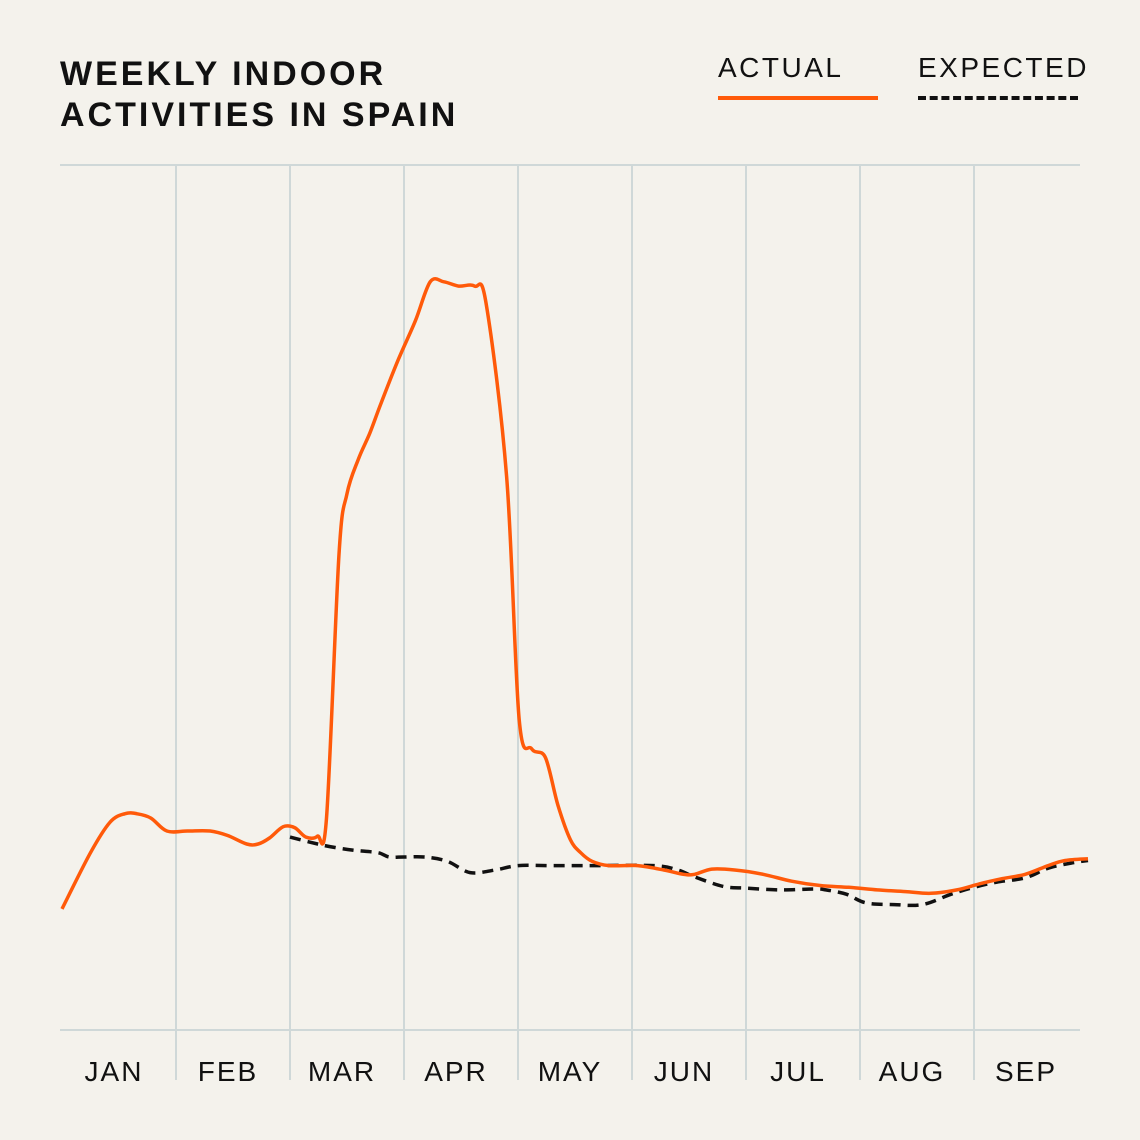 This screenshot has width=1140, height=1140. Describe the element at coordinates (912, 1071) in the screenshot. I see `x-tick-label-aug: AUG` at that location.